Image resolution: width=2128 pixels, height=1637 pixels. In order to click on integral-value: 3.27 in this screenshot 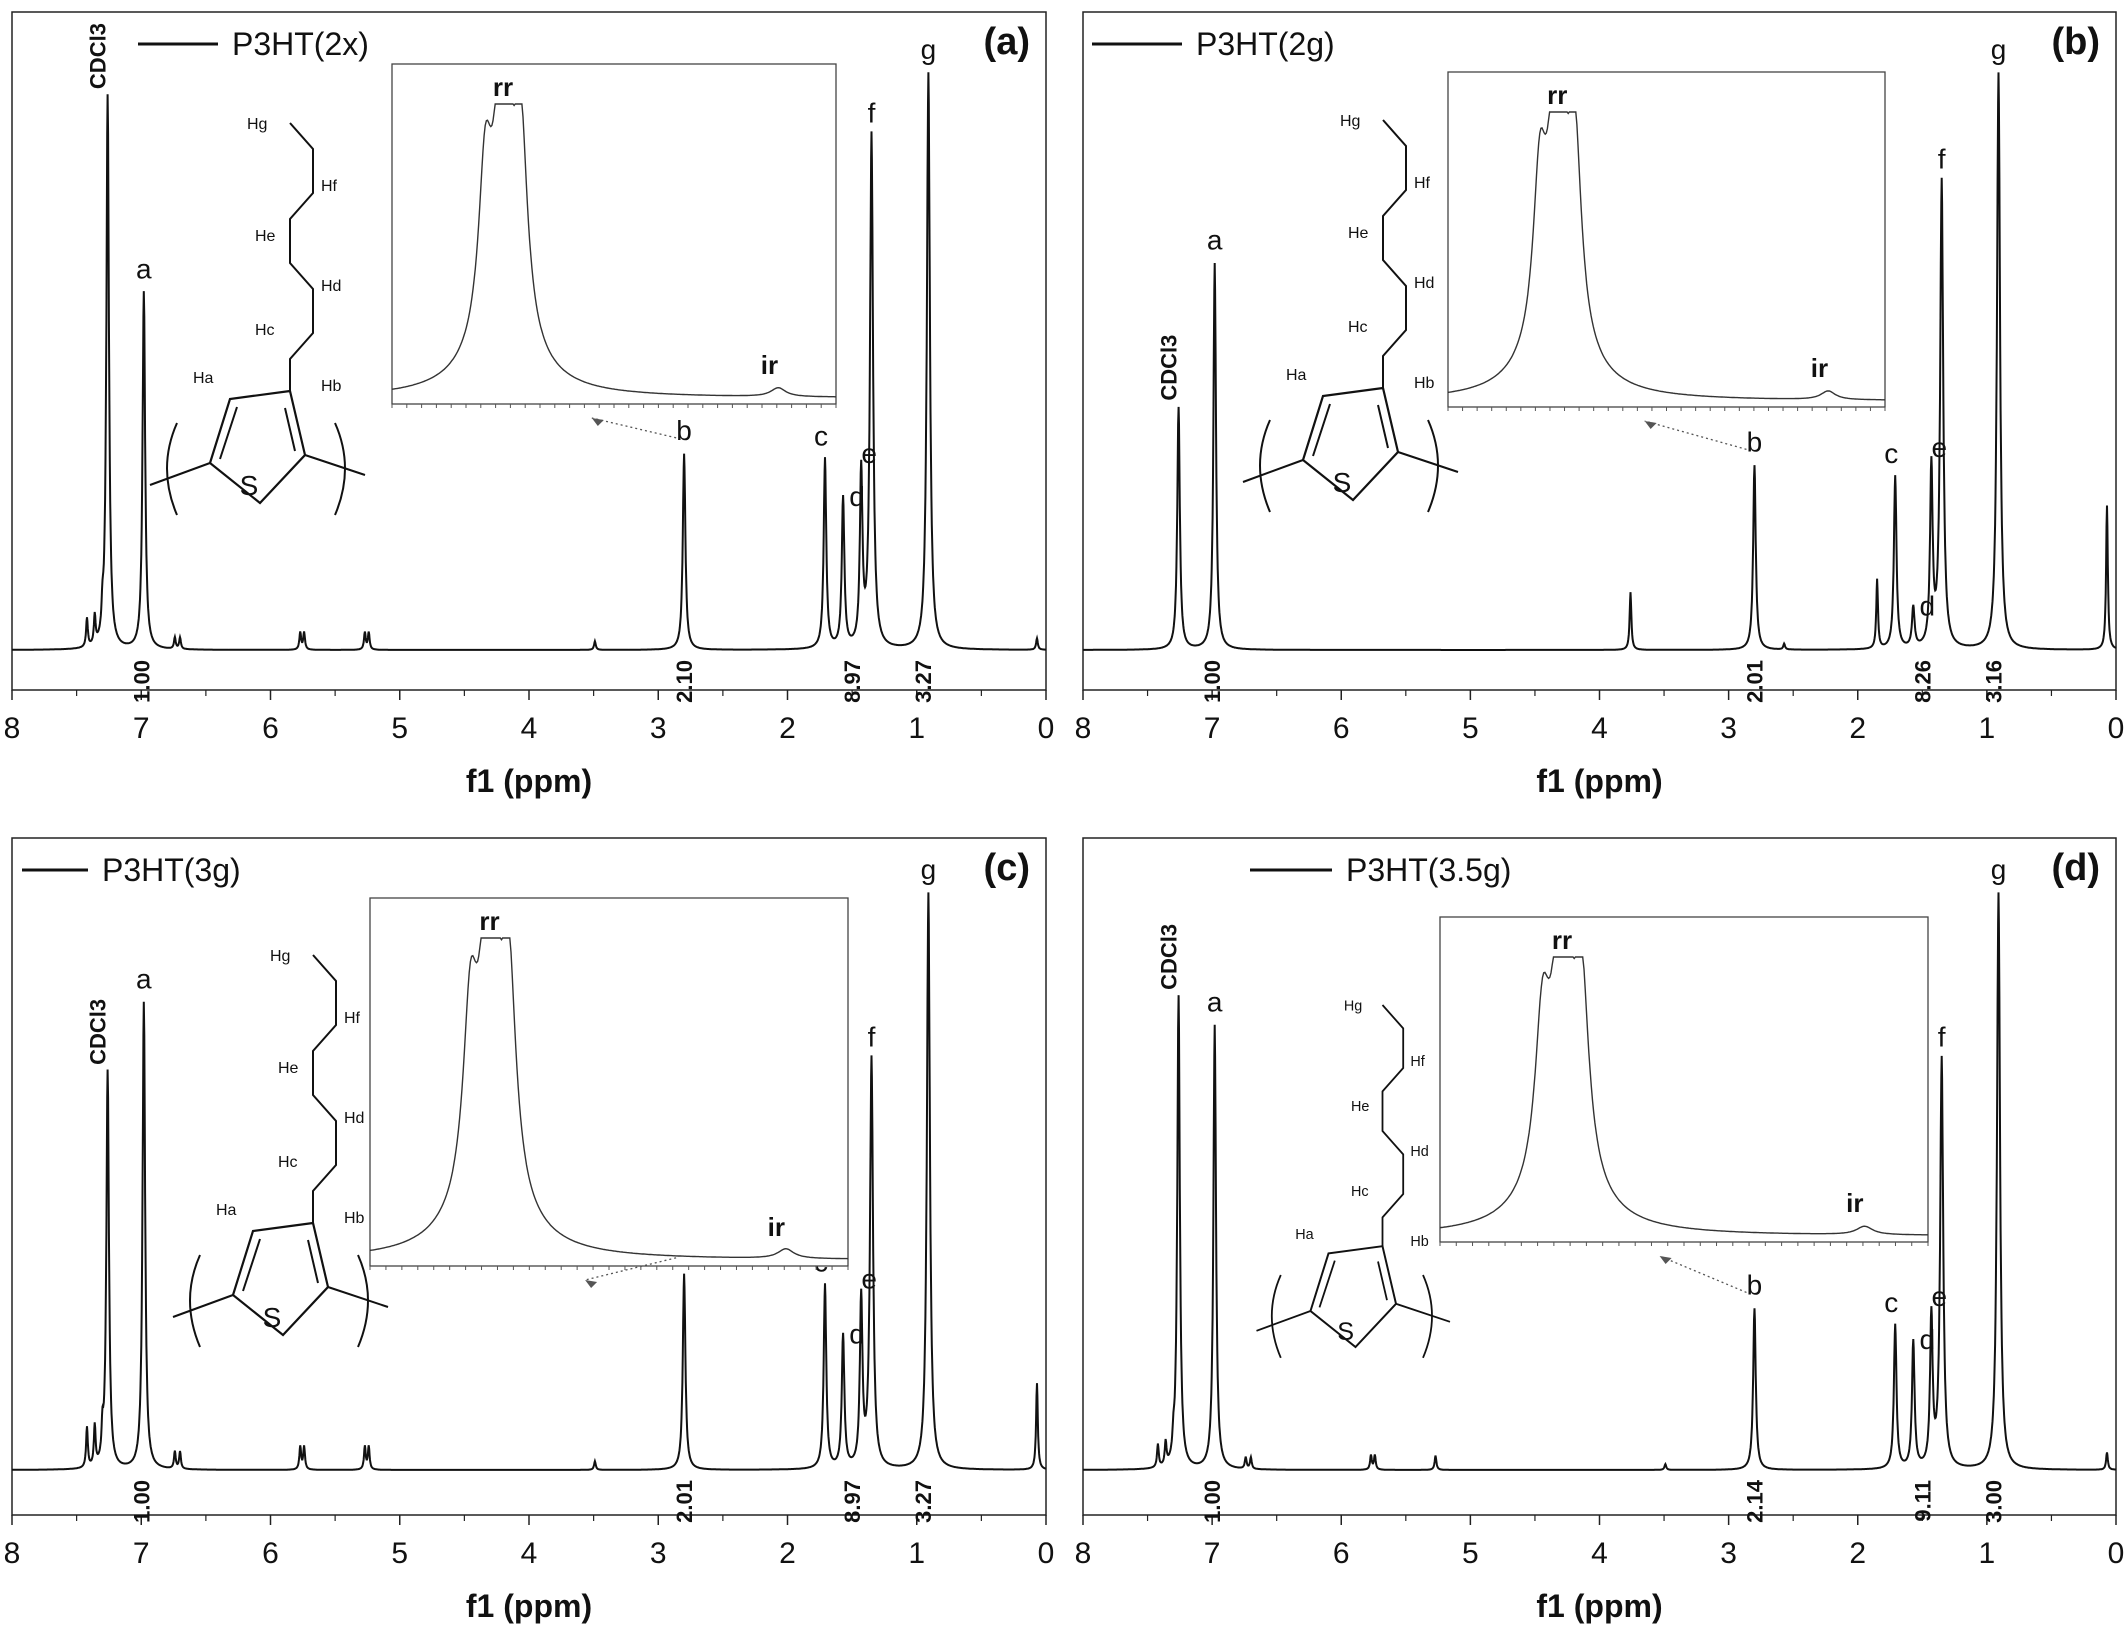, I will do `click(923, 681)`.